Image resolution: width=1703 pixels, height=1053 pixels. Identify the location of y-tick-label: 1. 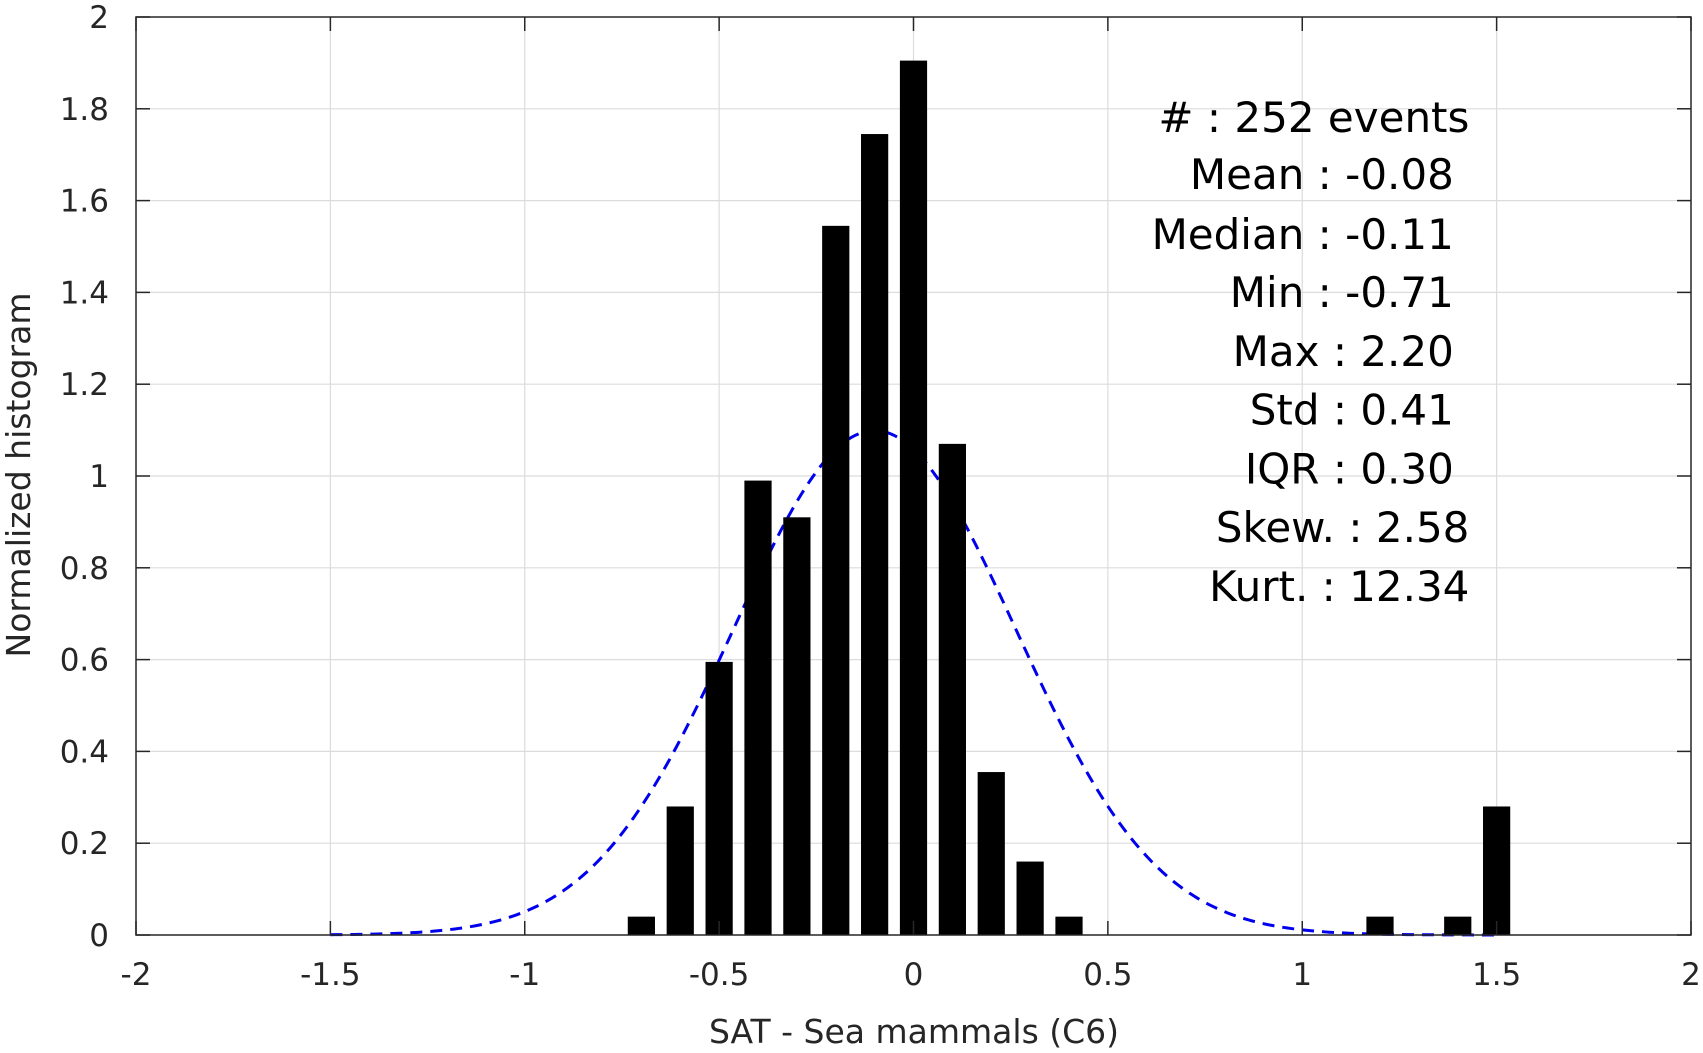
(99, 477).